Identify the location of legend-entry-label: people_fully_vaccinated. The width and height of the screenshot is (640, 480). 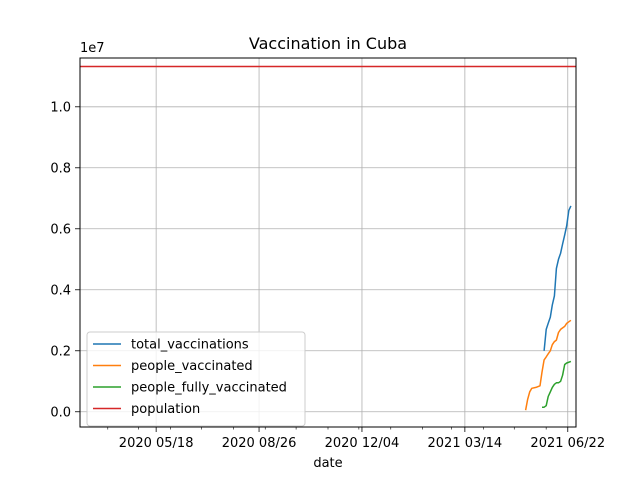
(209, 388).